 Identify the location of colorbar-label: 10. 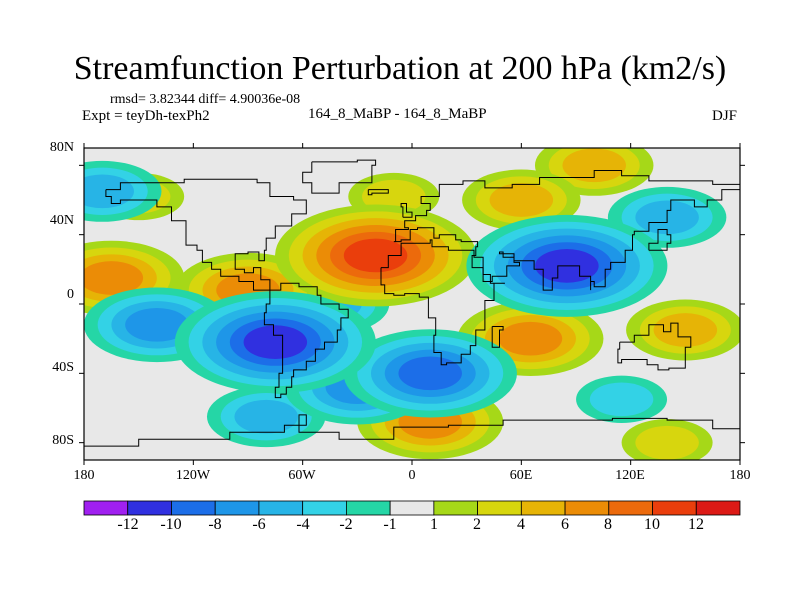
(652, 524).